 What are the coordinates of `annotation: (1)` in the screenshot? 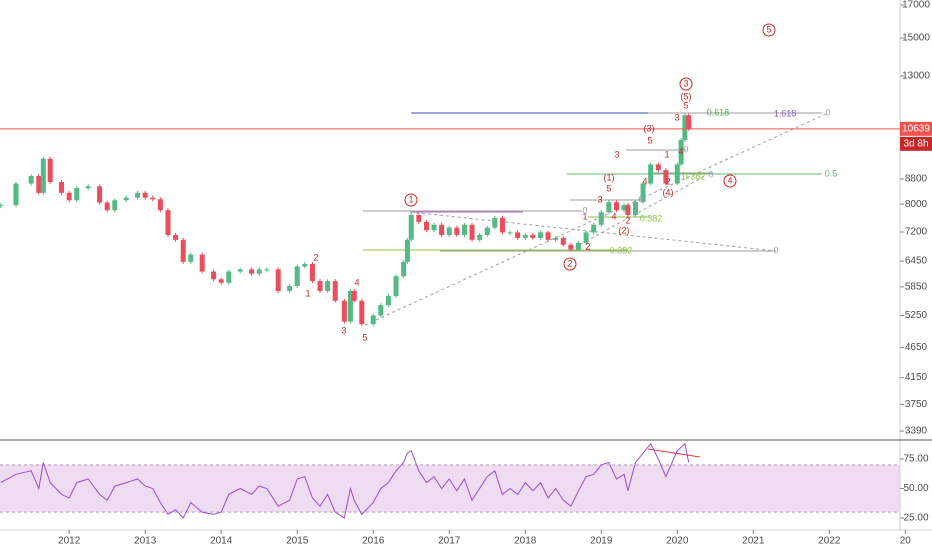 It's located at (609, 177).